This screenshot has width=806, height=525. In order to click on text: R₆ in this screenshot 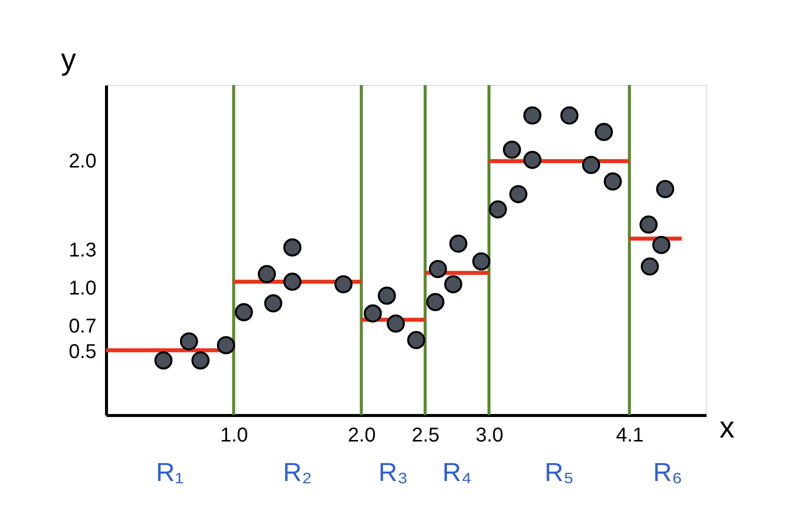, I will do `click(667, 472)`.